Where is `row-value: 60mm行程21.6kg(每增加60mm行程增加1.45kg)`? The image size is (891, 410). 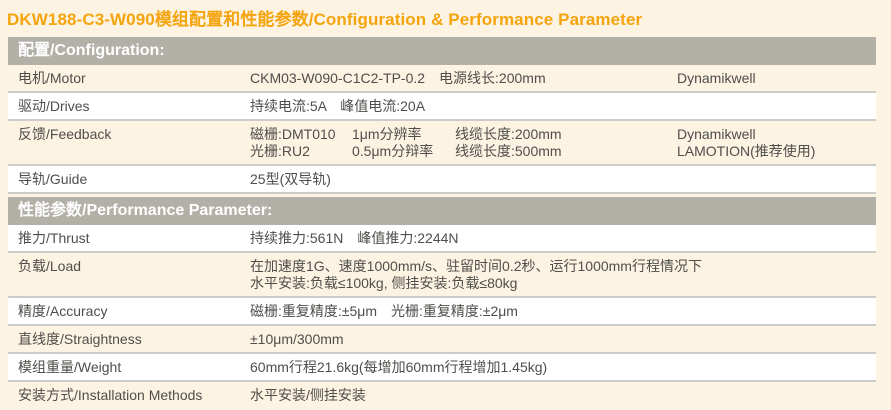 row-value: 60mm行程21.6kg(每增加60mm行程增加1.45kg) is located at coordinates (399, 367).